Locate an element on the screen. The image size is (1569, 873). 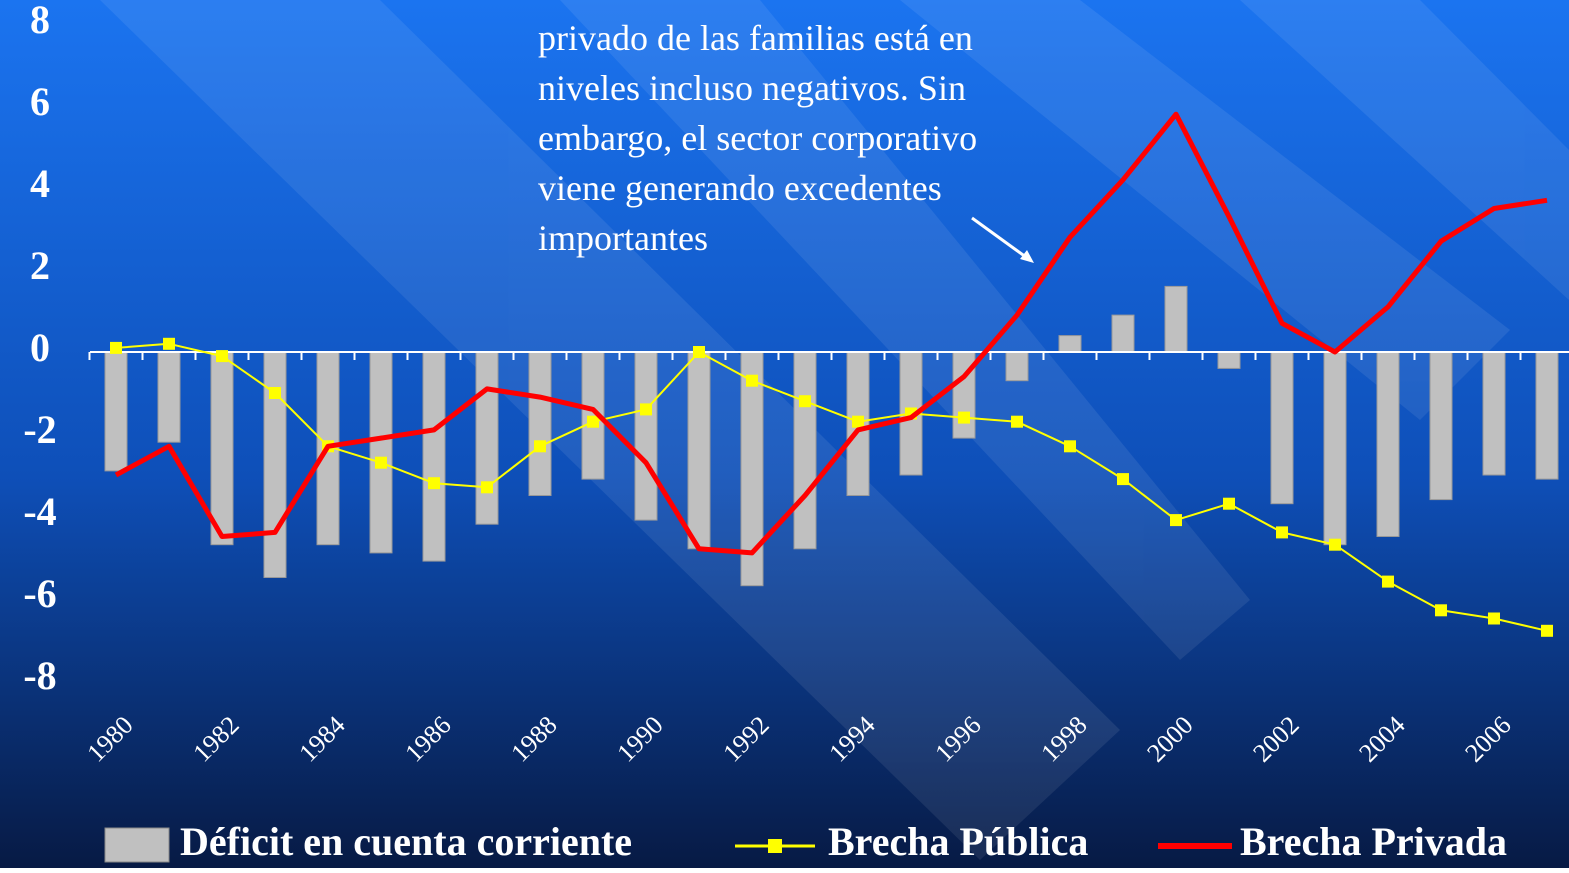
y-tick-label: -6 is located at coordinates (39, 593).